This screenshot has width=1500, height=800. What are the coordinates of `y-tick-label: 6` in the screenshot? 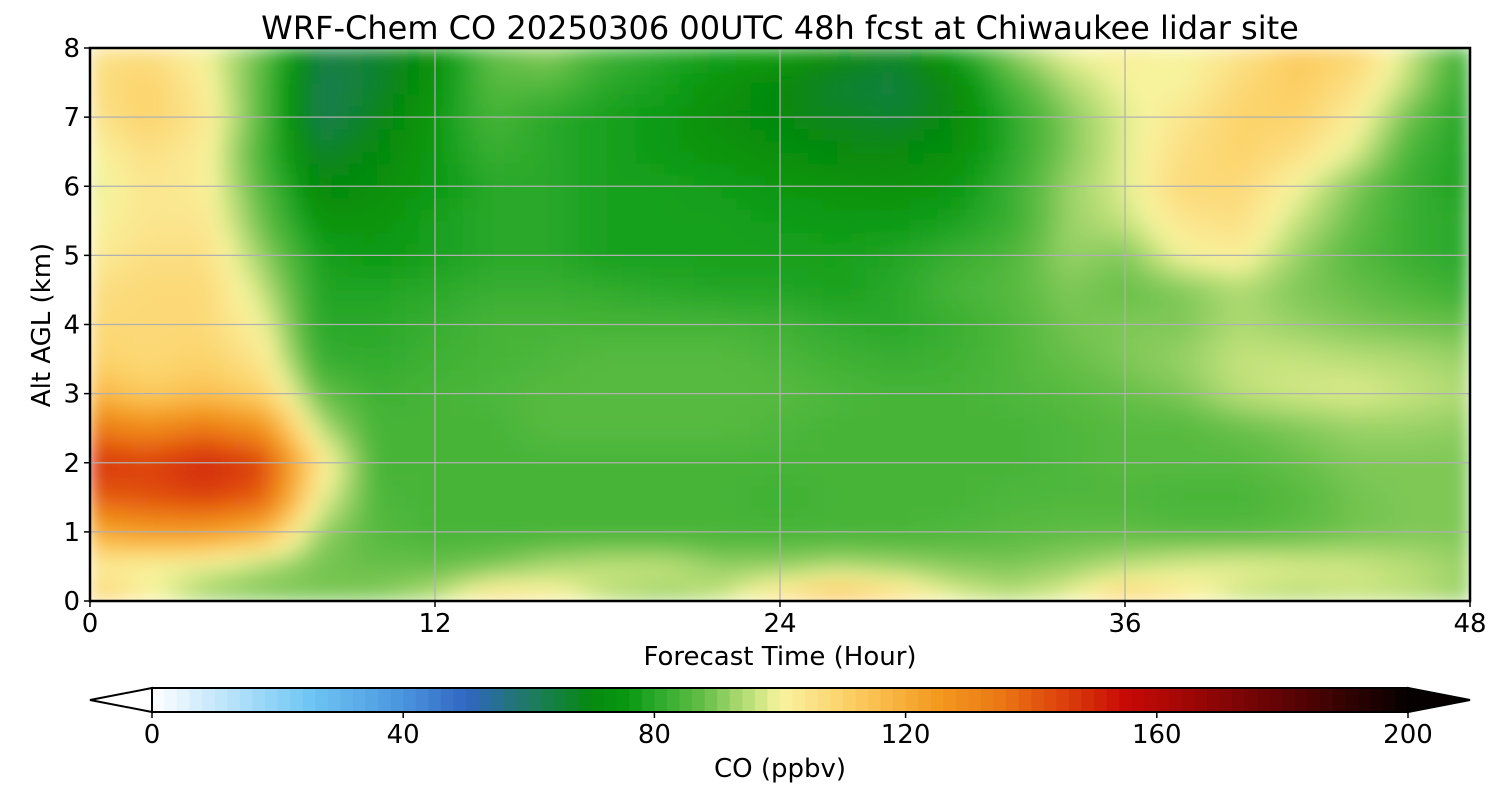 It's located at (71, 187).